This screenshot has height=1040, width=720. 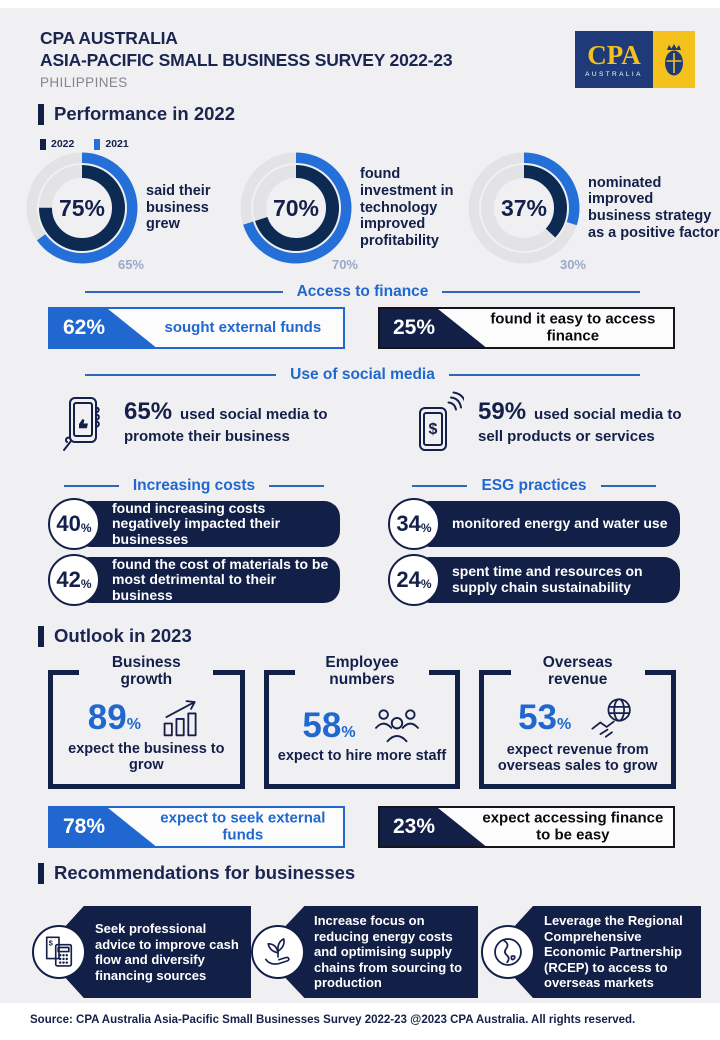 I want to click on pill-value-badge: 34%, so click(x=414, y=524).